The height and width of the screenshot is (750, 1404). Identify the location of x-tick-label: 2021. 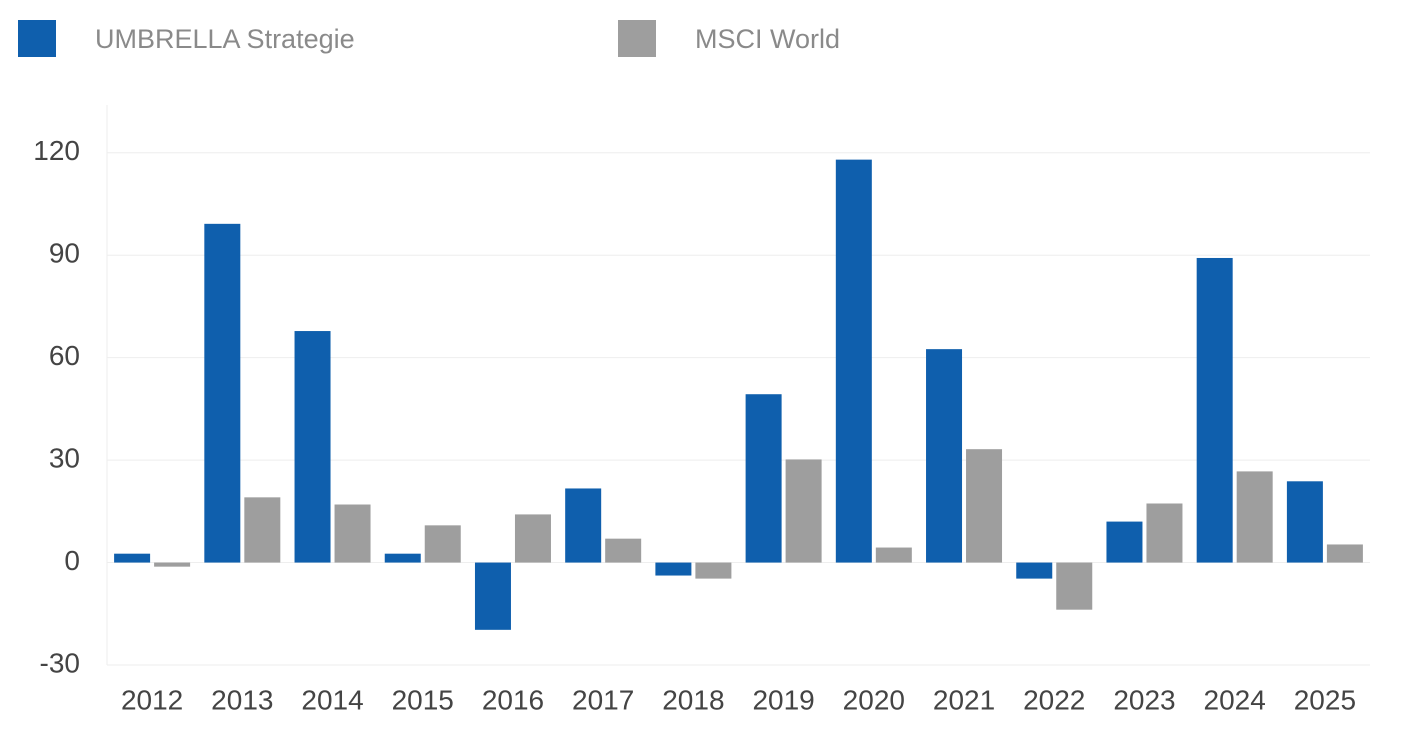
(964, 699).